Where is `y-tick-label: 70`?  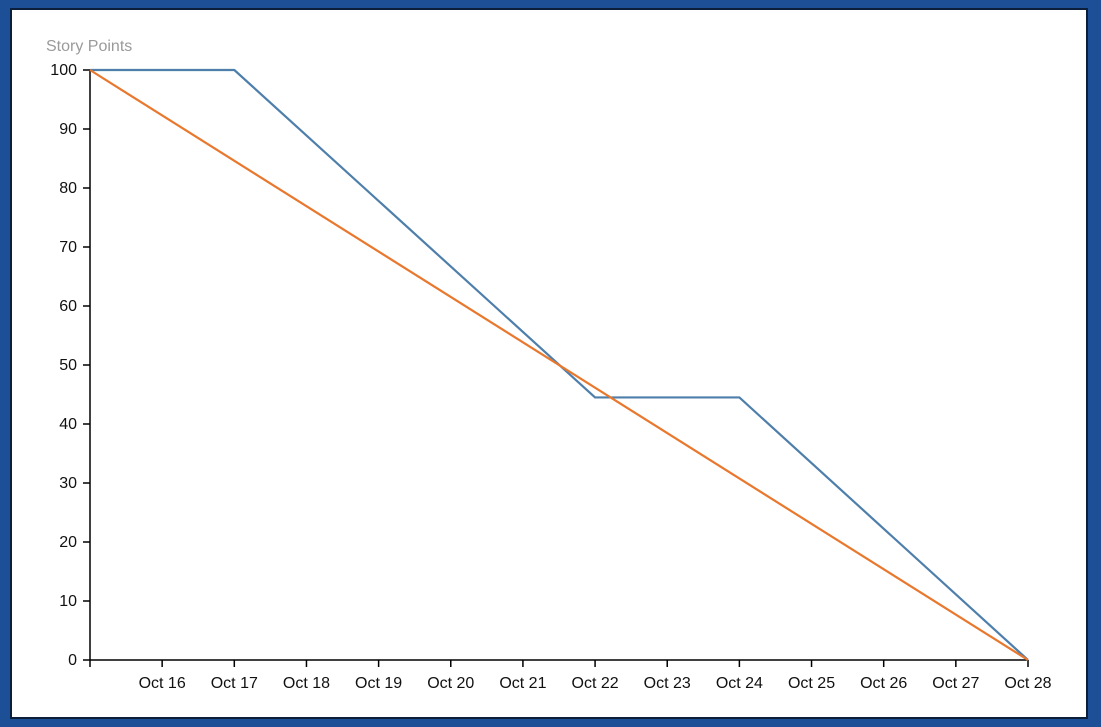
y-tick-label: 70 is located at coordinates (68, 247).